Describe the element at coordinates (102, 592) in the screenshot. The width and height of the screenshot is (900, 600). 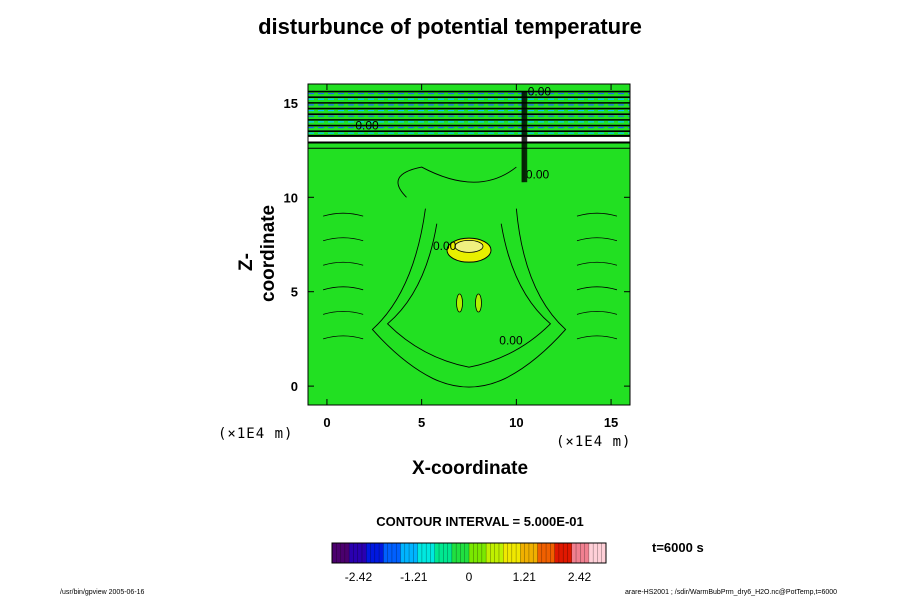
I see `footer-command: /usr/bin/gpview 2005-06-16` at that location.